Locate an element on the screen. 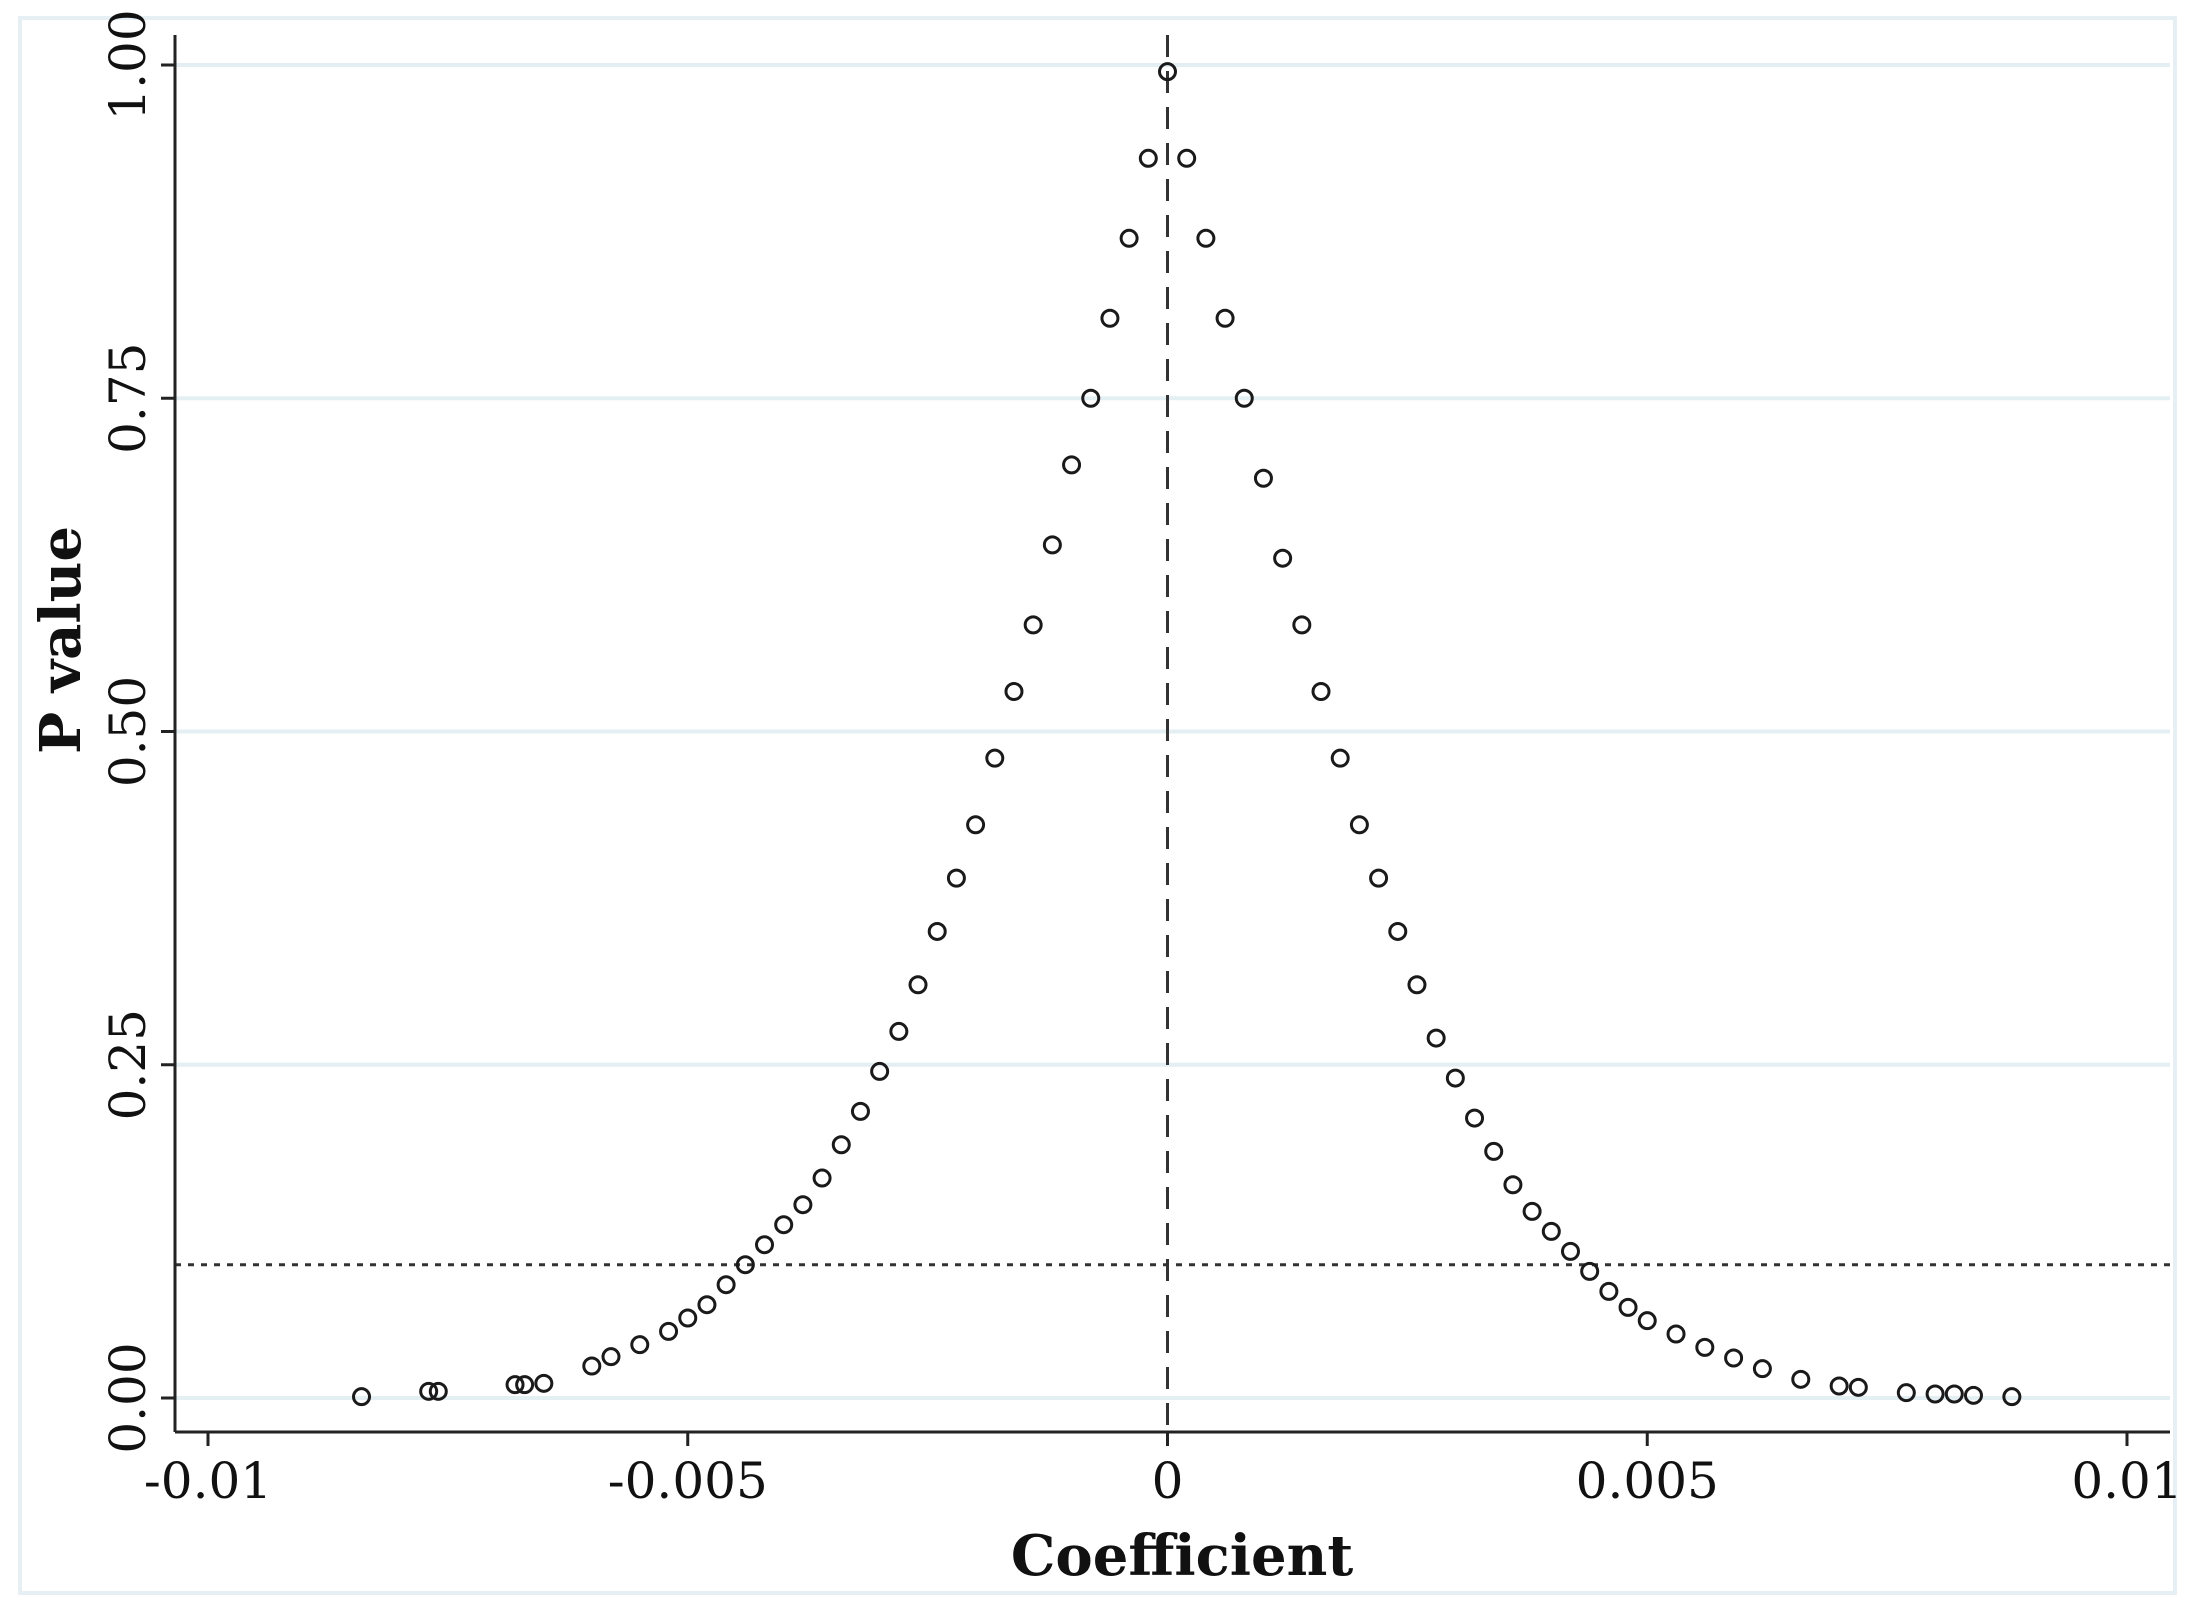  y-tick-label: 0.50 is located at coordinates (128, 731).